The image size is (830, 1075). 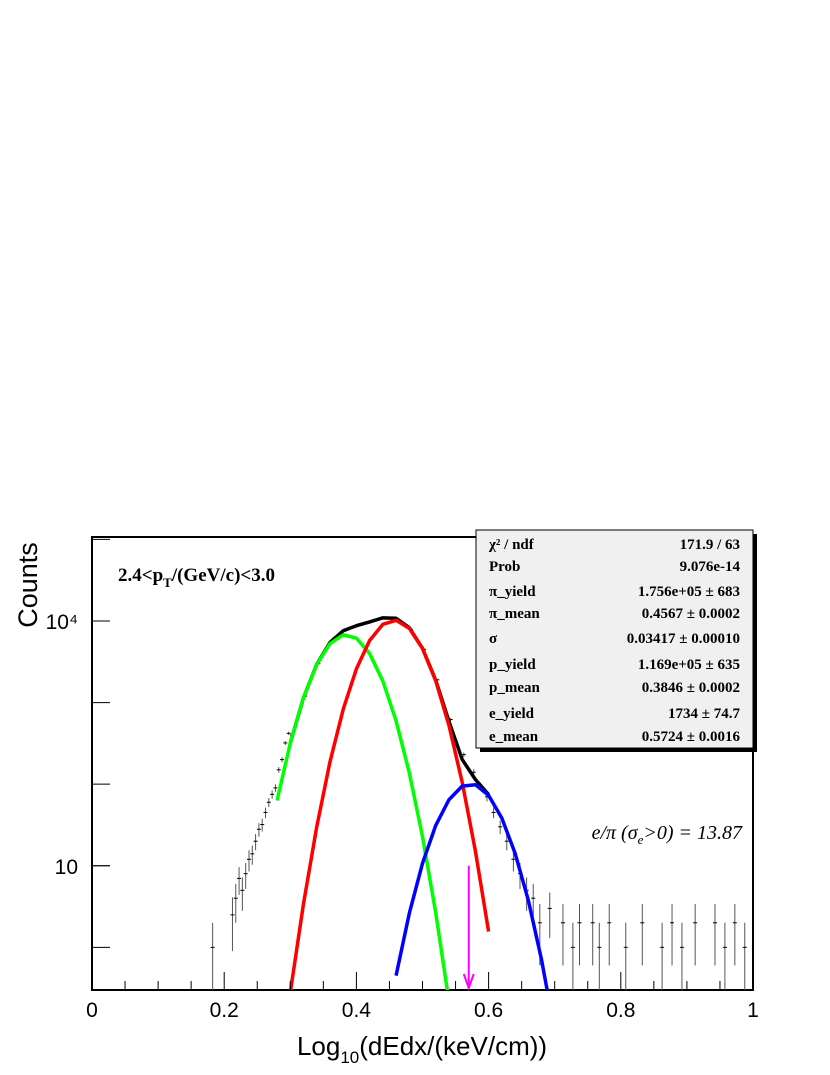 I want to click on ratio-part: >0) = 13.87, so click(x=693, y=833).